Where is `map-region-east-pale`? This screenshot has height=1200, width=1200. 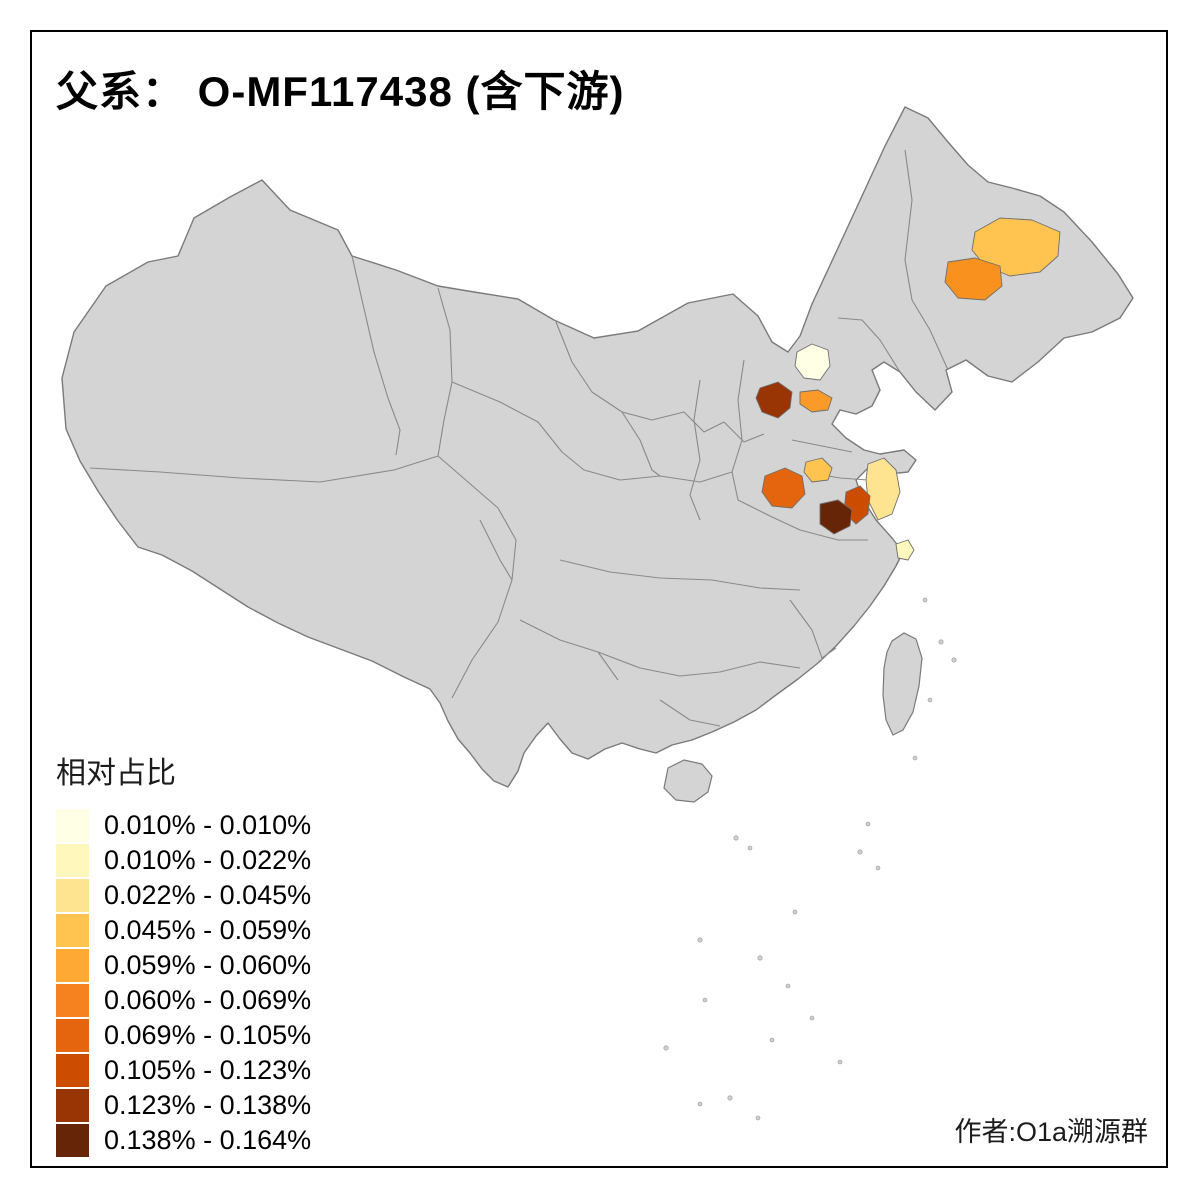 map-region-east-pale is located at coordinates (883, 489).